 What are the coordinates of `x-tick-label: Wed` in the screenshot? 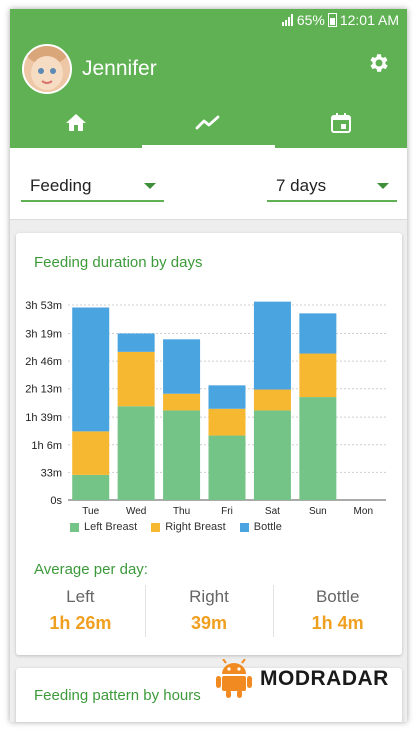 It's located at (136, 511).